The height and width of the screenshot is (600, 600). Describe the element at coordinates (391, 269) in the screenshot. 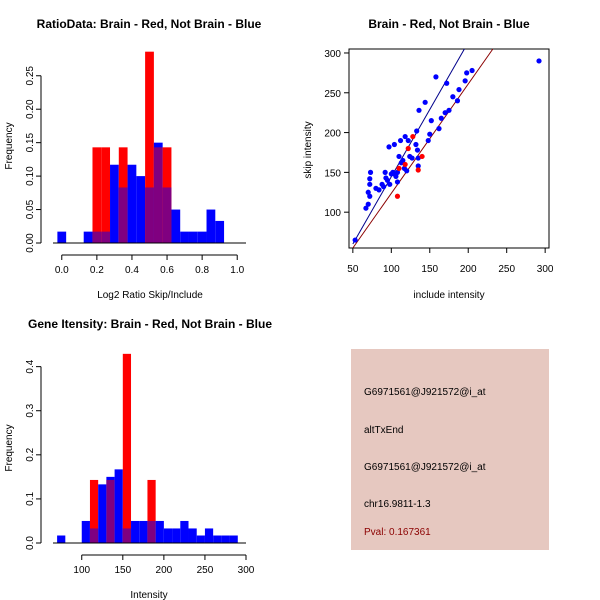

I see `scatter-x-tick-label-1: 100` at that location.